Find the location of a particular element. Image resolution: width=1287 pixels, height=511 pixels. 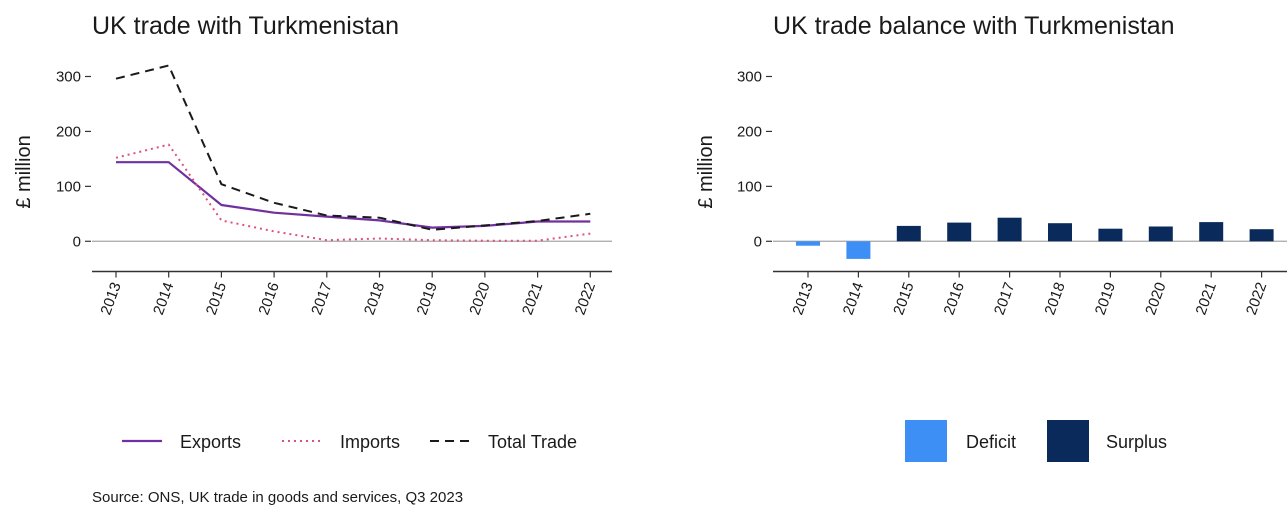

trade-chart-title: UK trade with Turkmenistan is located at coordinates (245, 26).